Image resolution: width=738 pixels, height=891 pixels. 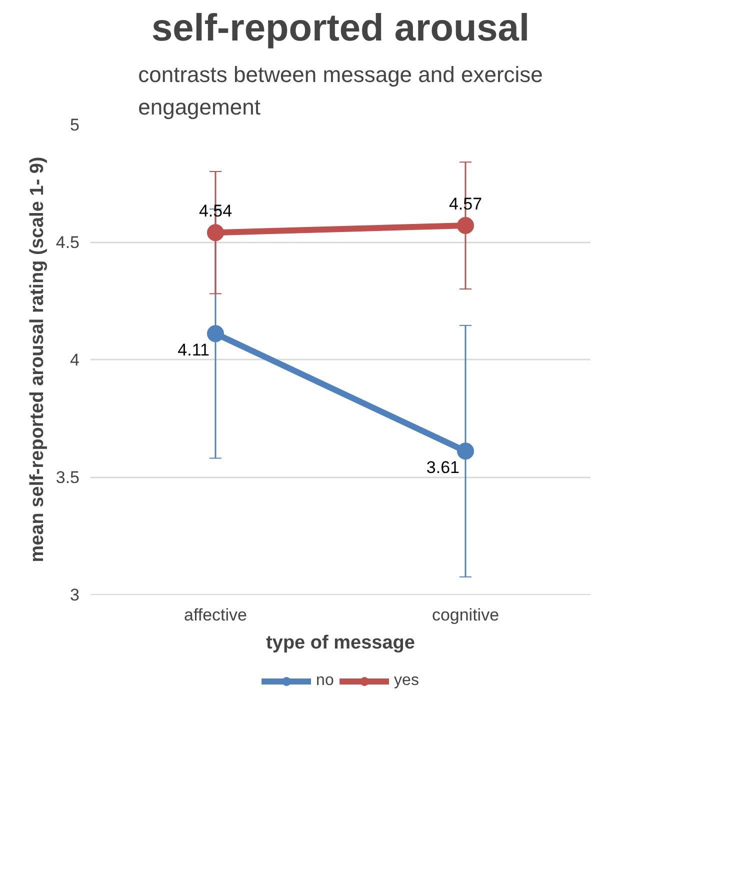 What do you see at coordinates (75, 595) in the screenshot?
I see `y-tick-label: 3` at bounding box center [75, 595].